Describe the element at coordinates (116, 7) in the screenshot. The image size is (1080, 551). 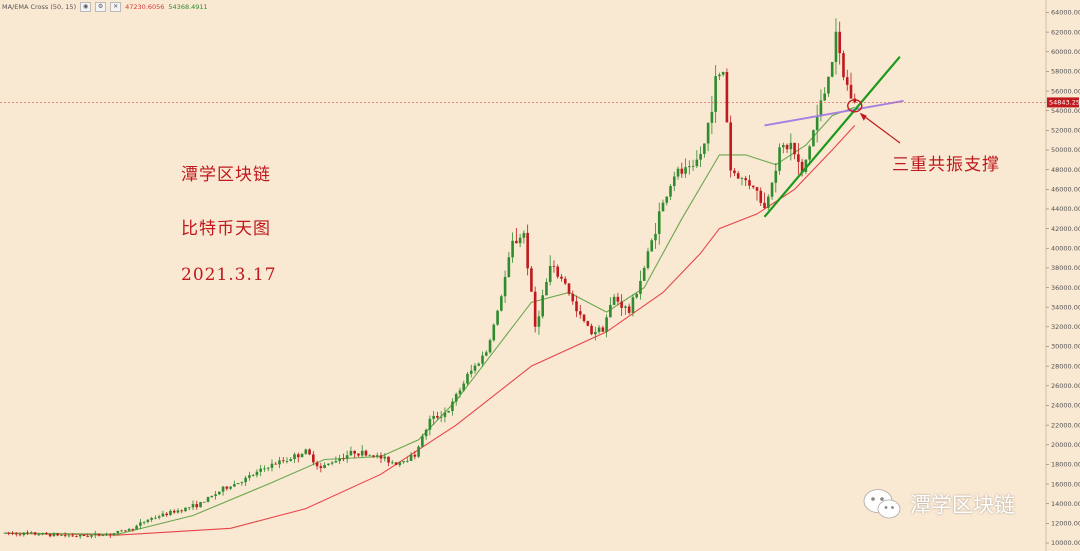
I see `close-icon: ✕` at that location.